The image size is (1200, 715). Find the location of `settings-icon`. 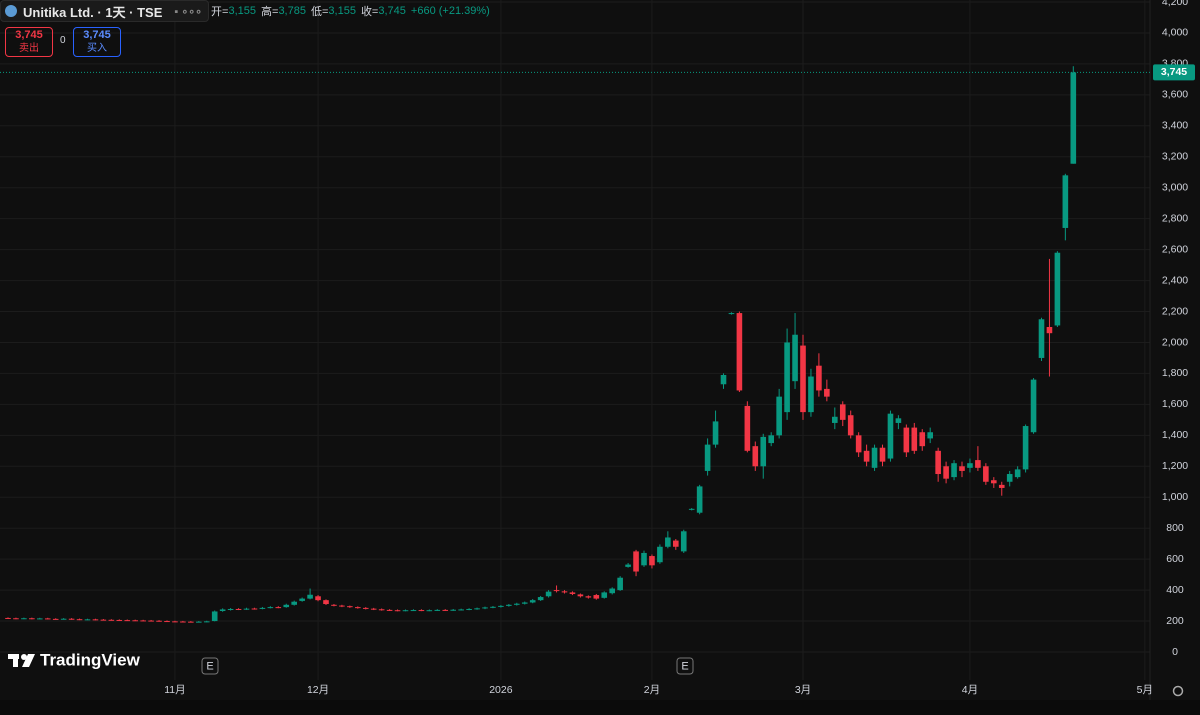

settings-icon is located at coordinates (1178, 691).